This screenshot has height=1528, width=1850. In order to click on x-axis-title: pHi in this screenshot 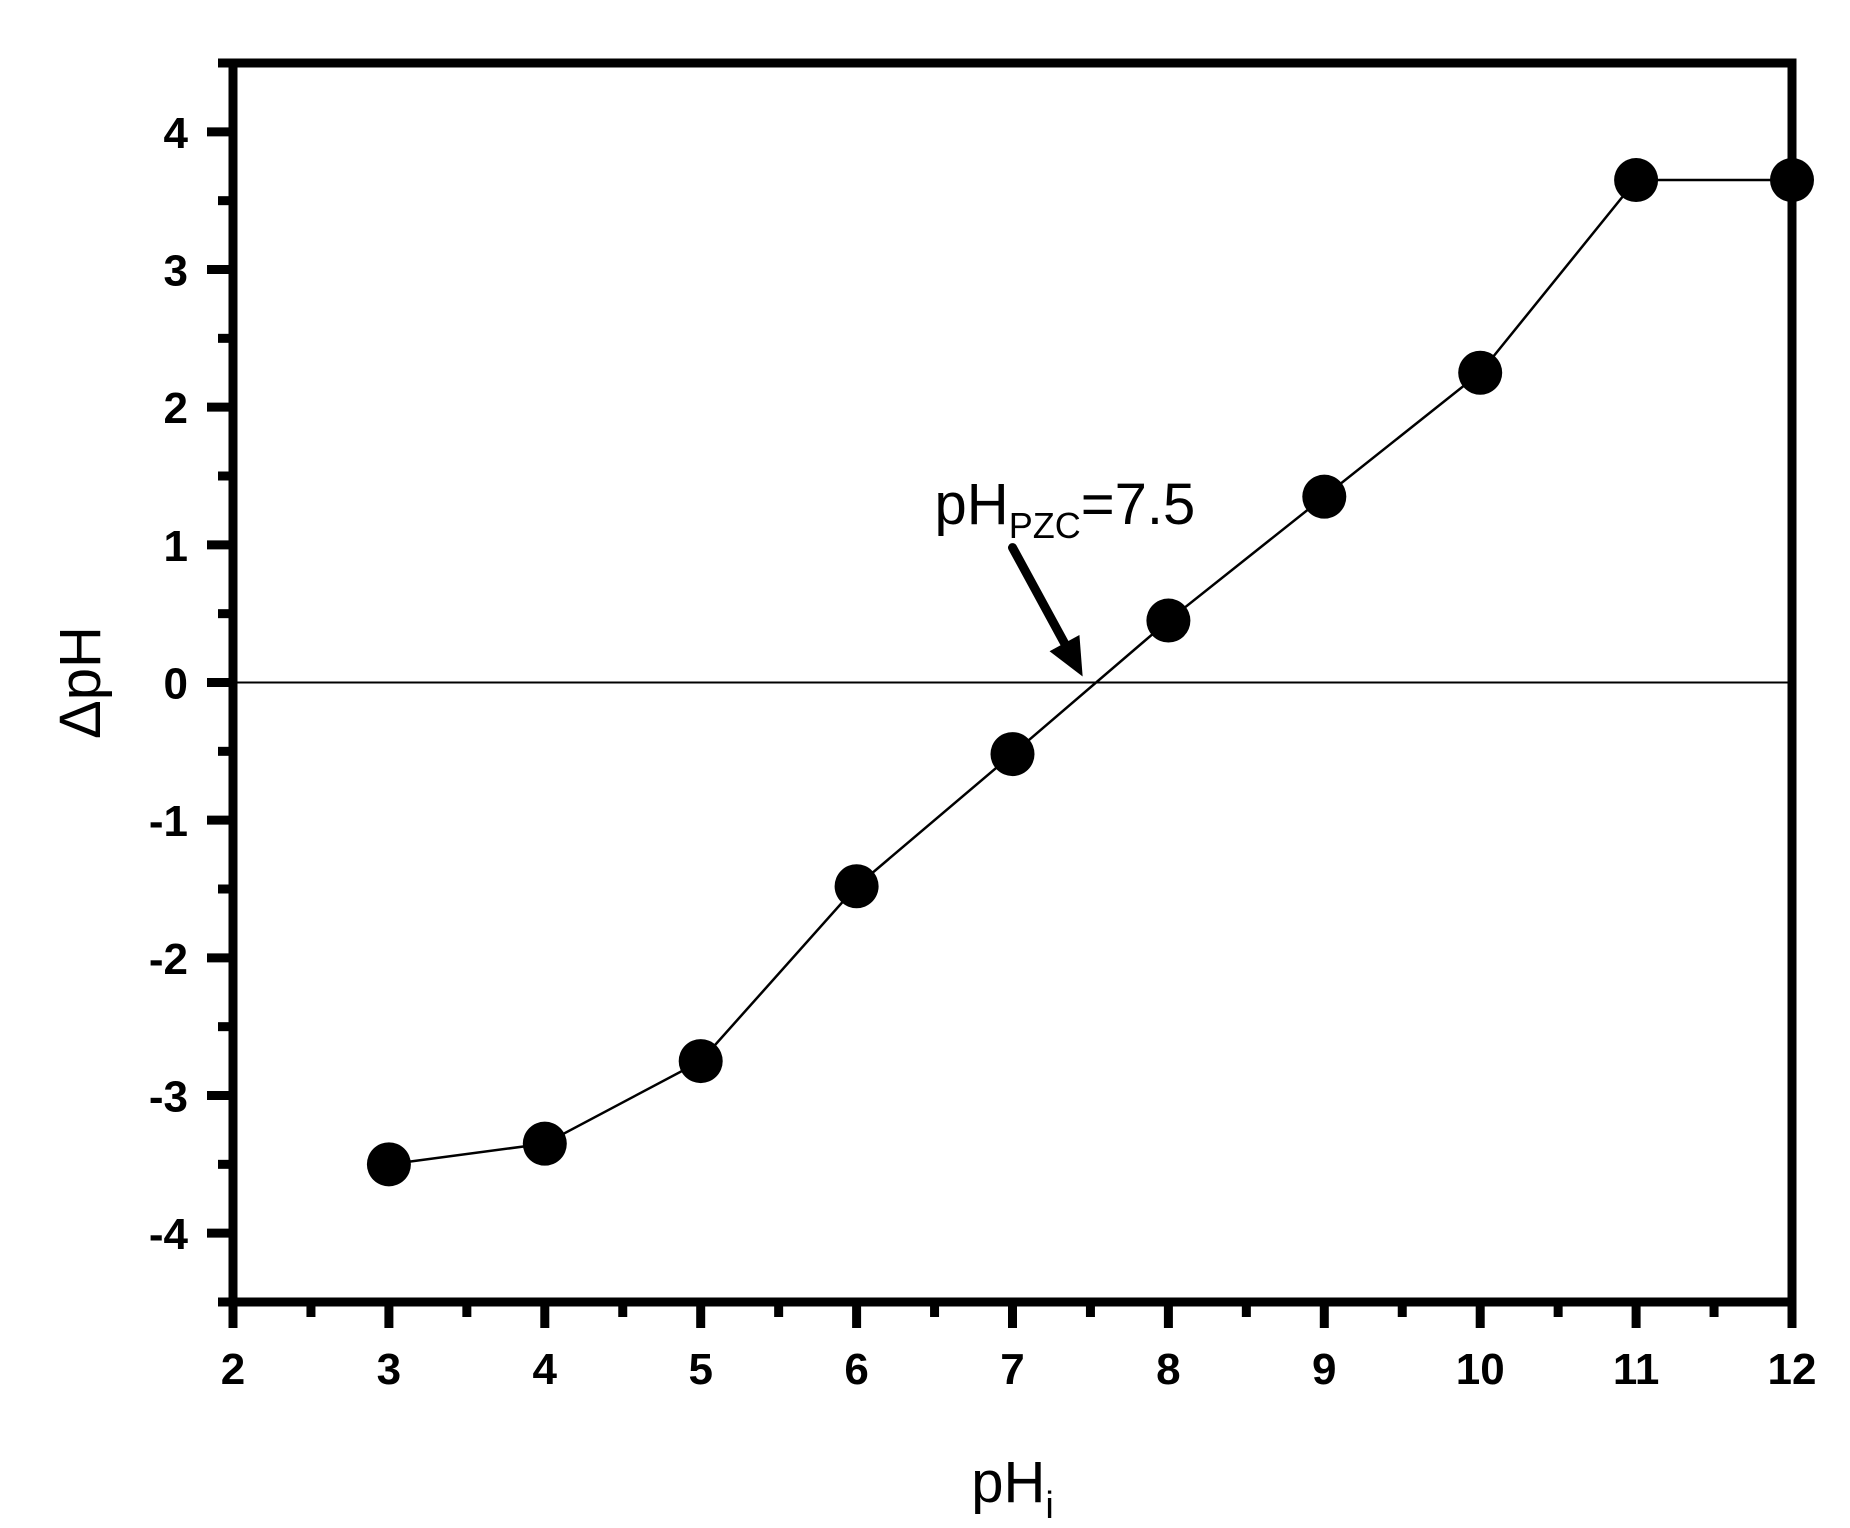, I will do `click(1012, 1488)`.